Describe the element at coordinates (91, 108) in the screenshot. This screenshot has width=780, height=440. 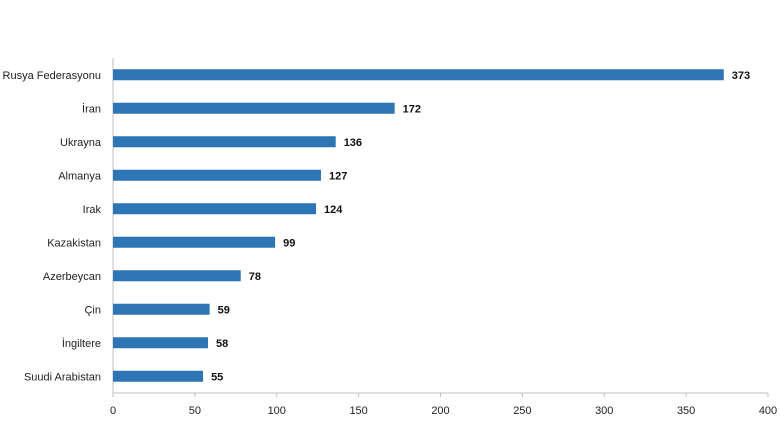
I see `category-label-1: İran` at that location.